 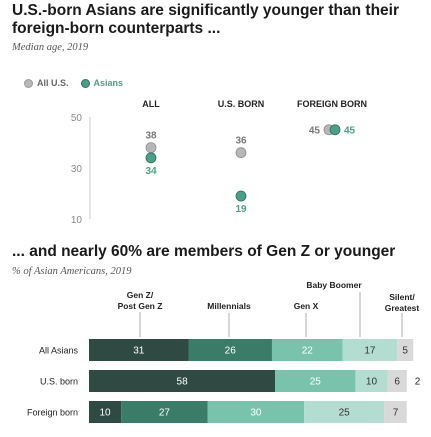 I want to click on bar-value-label-0-1: 26, so click(x=231, y=351).